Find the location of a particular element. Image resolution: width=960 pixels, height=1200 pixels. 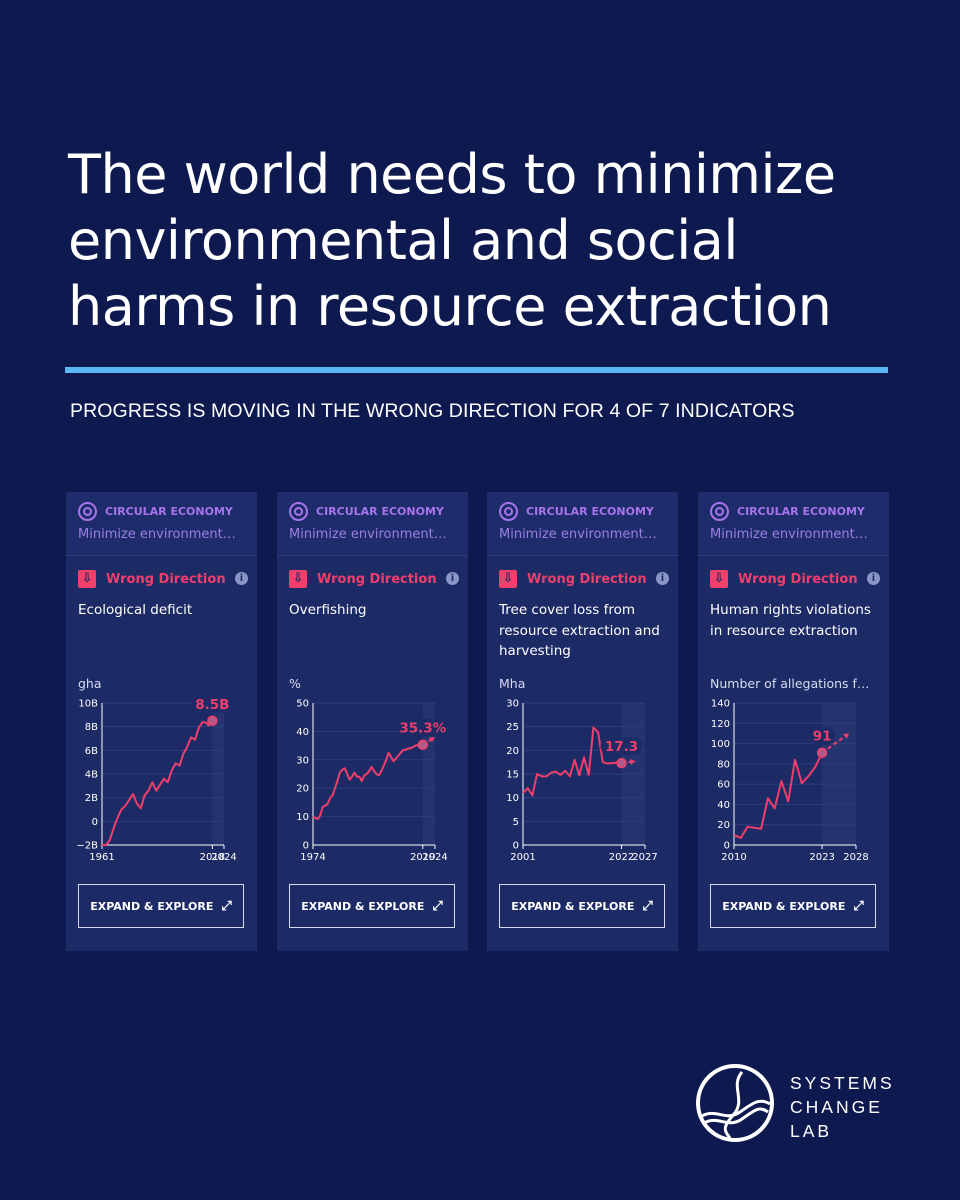

y-tick-label: 50 is located at coordinates (302, 704).